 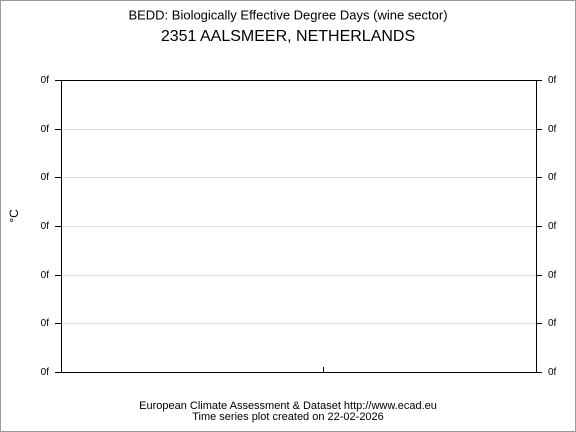 What do you see at coordinates (288, 417) in the screenshot?
I see `footer-note: Time series plot created on 22-02-2026` at bounding box center [288, 417].